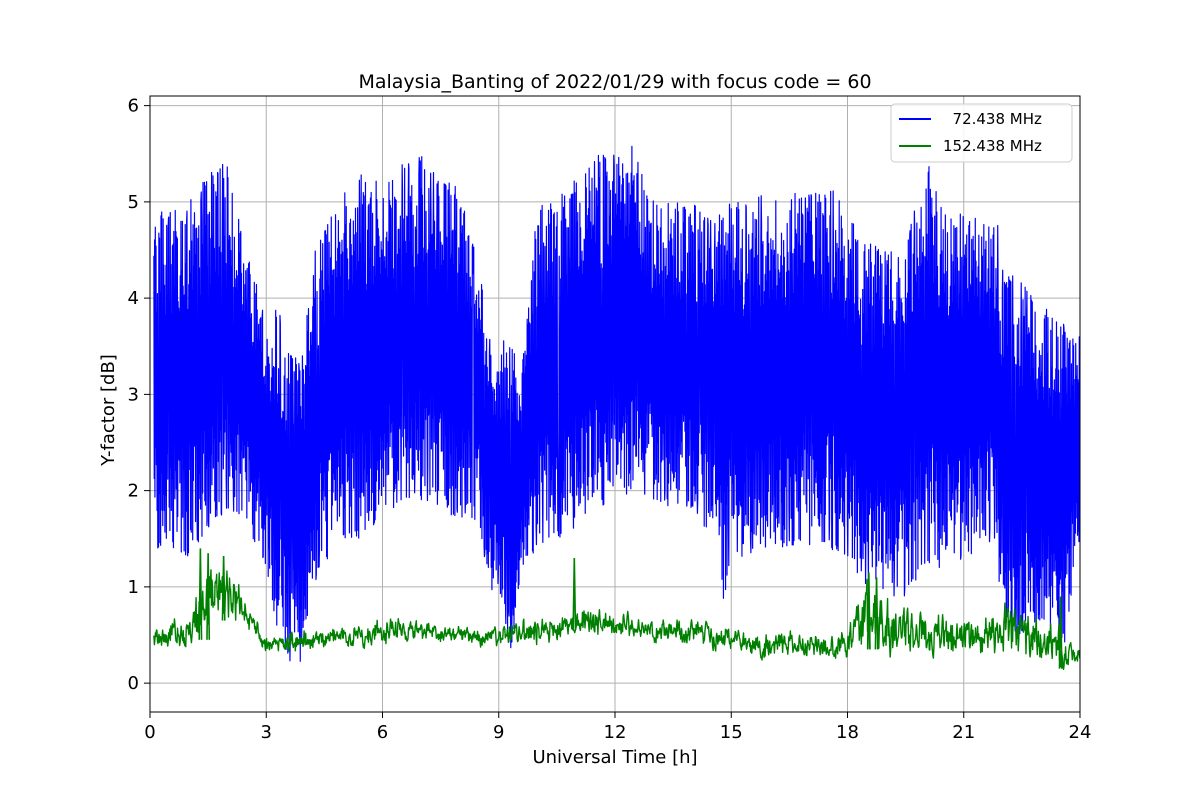 This screenshot has width=1200, height=804. I want to click on y-axis-ticks: 0 1 2 3 4 5 6, so click(139, 395).